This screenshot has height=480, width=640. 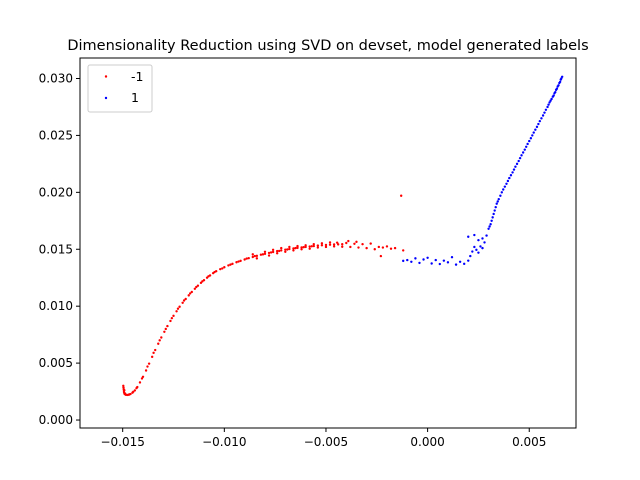 I want to click on y-tick-label: 0.020, so click(x=56, y=192).